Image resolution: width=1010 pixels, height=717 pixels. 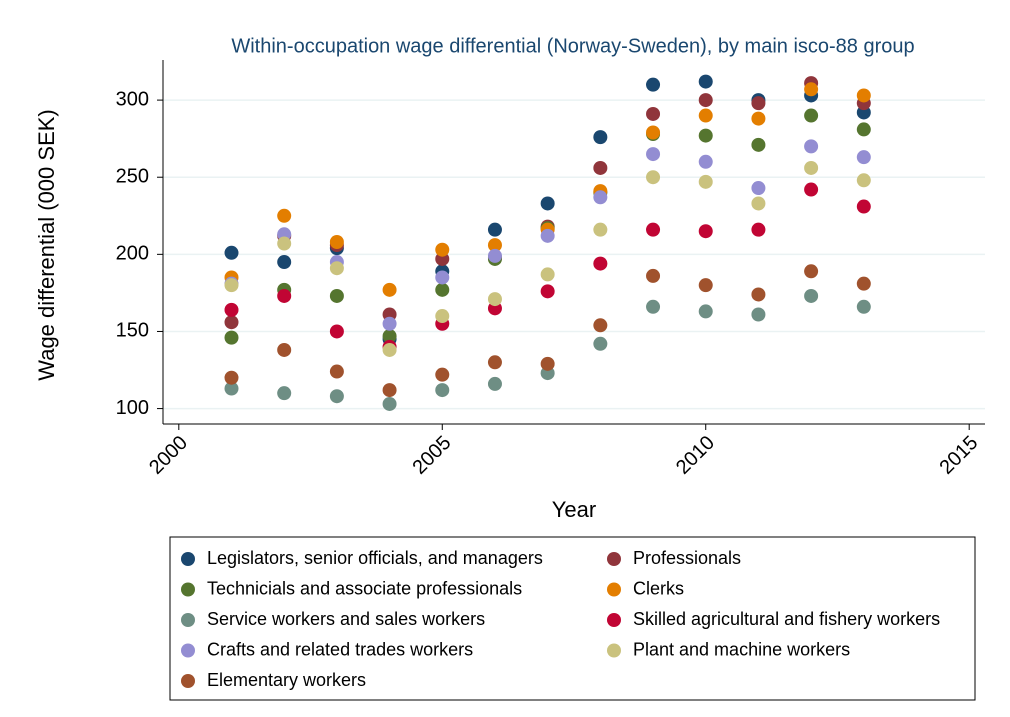 What do you see at coordinates (286, 680) in the screenshot?
I see `legend-label: Elementary workers` at bounding box center [286, 680].